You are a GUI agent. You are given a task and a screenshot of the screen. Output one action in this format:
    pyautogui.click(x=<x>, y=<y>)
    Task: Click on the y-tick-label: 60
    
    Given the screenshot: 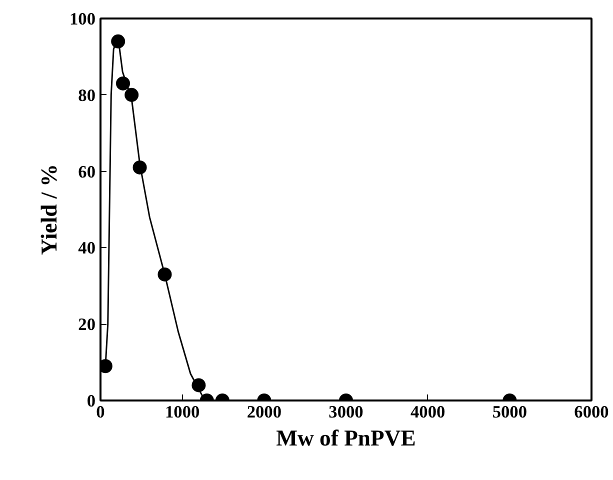 What is the action you would take?
    pyautogui.click(x=87, y=172)
    